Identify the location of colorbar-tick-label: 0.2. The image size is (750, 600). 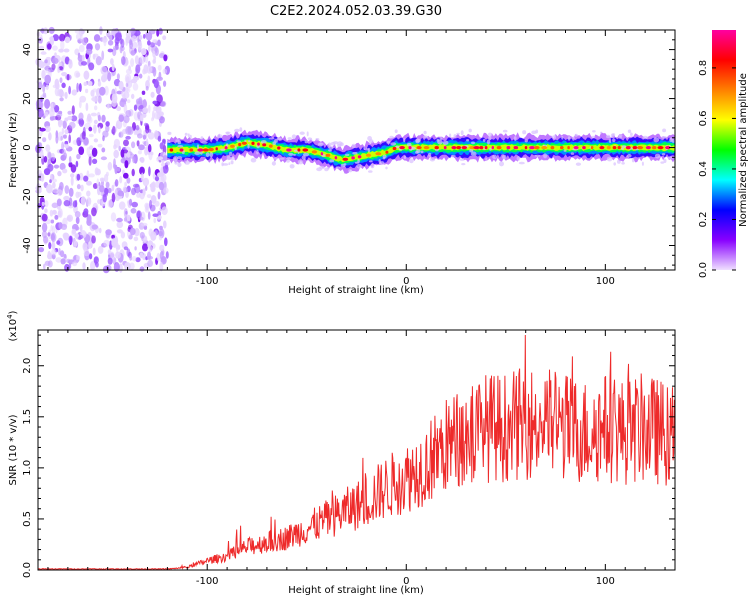
(703, 220).